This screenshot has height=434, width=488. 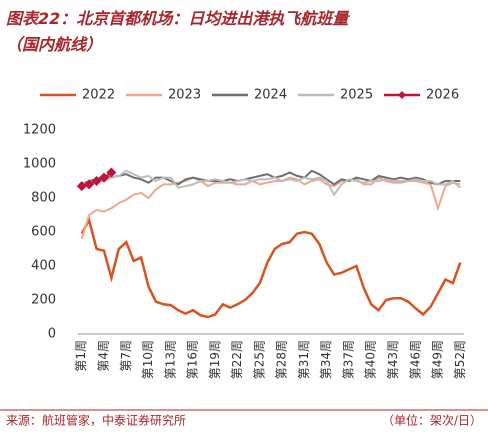 I want to click on x-tick-label: 第28周, so click(x=282, y=359).